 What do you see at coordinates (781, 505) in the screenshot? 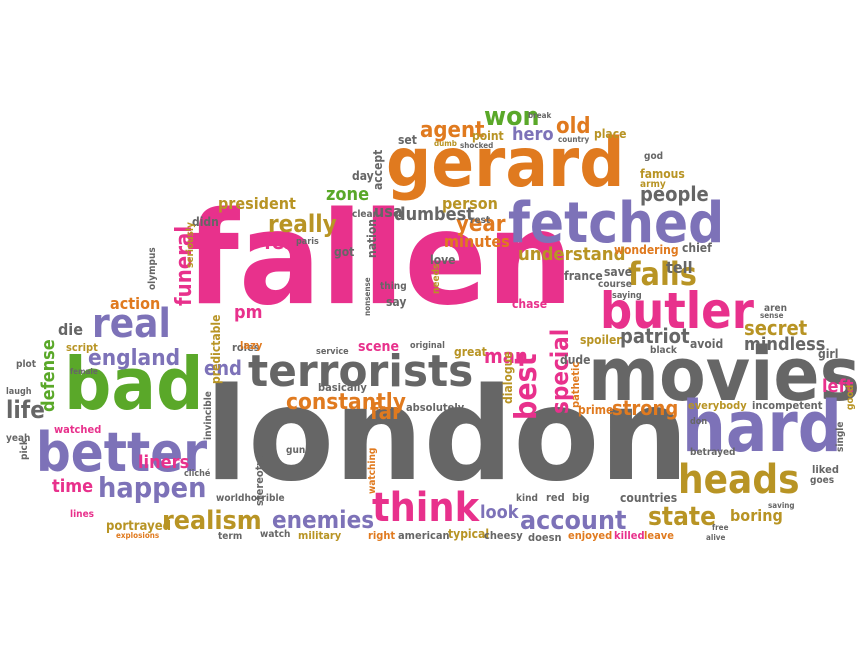
I see `word-saving: saving` at bounding box center [781, 505].